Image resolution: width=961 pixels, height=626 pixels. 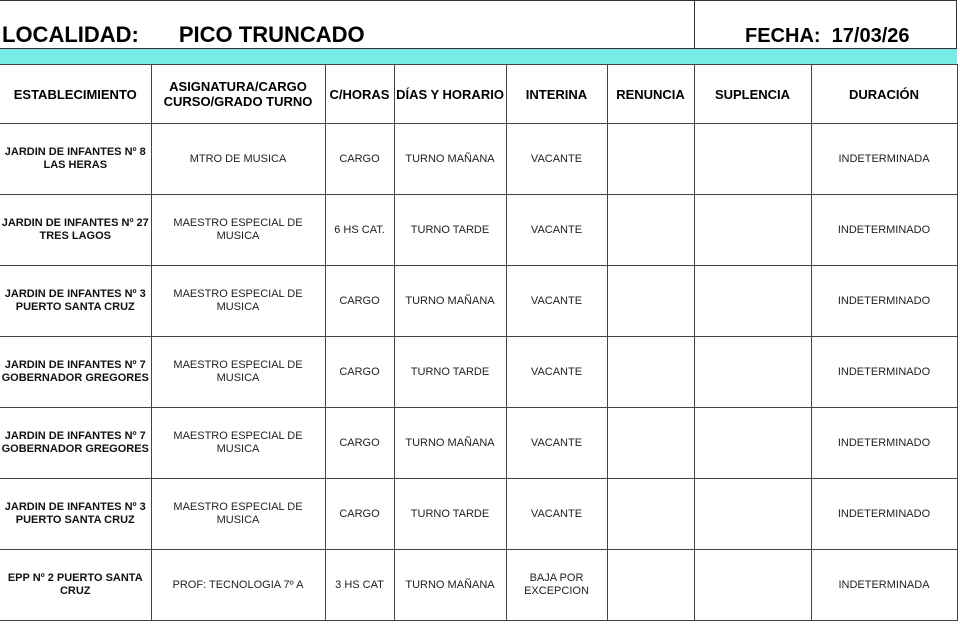 I want to click on column-header-c-horas: C/HORAS, so click(x=359, y=94).